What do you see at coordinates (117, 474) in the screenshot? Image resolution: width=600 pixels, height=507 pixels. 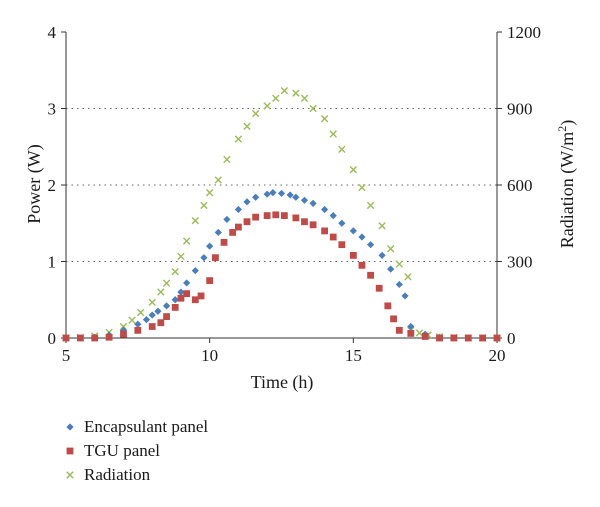 I see `legend-label-radiation: Radiation` at bounding box center [117, 474].